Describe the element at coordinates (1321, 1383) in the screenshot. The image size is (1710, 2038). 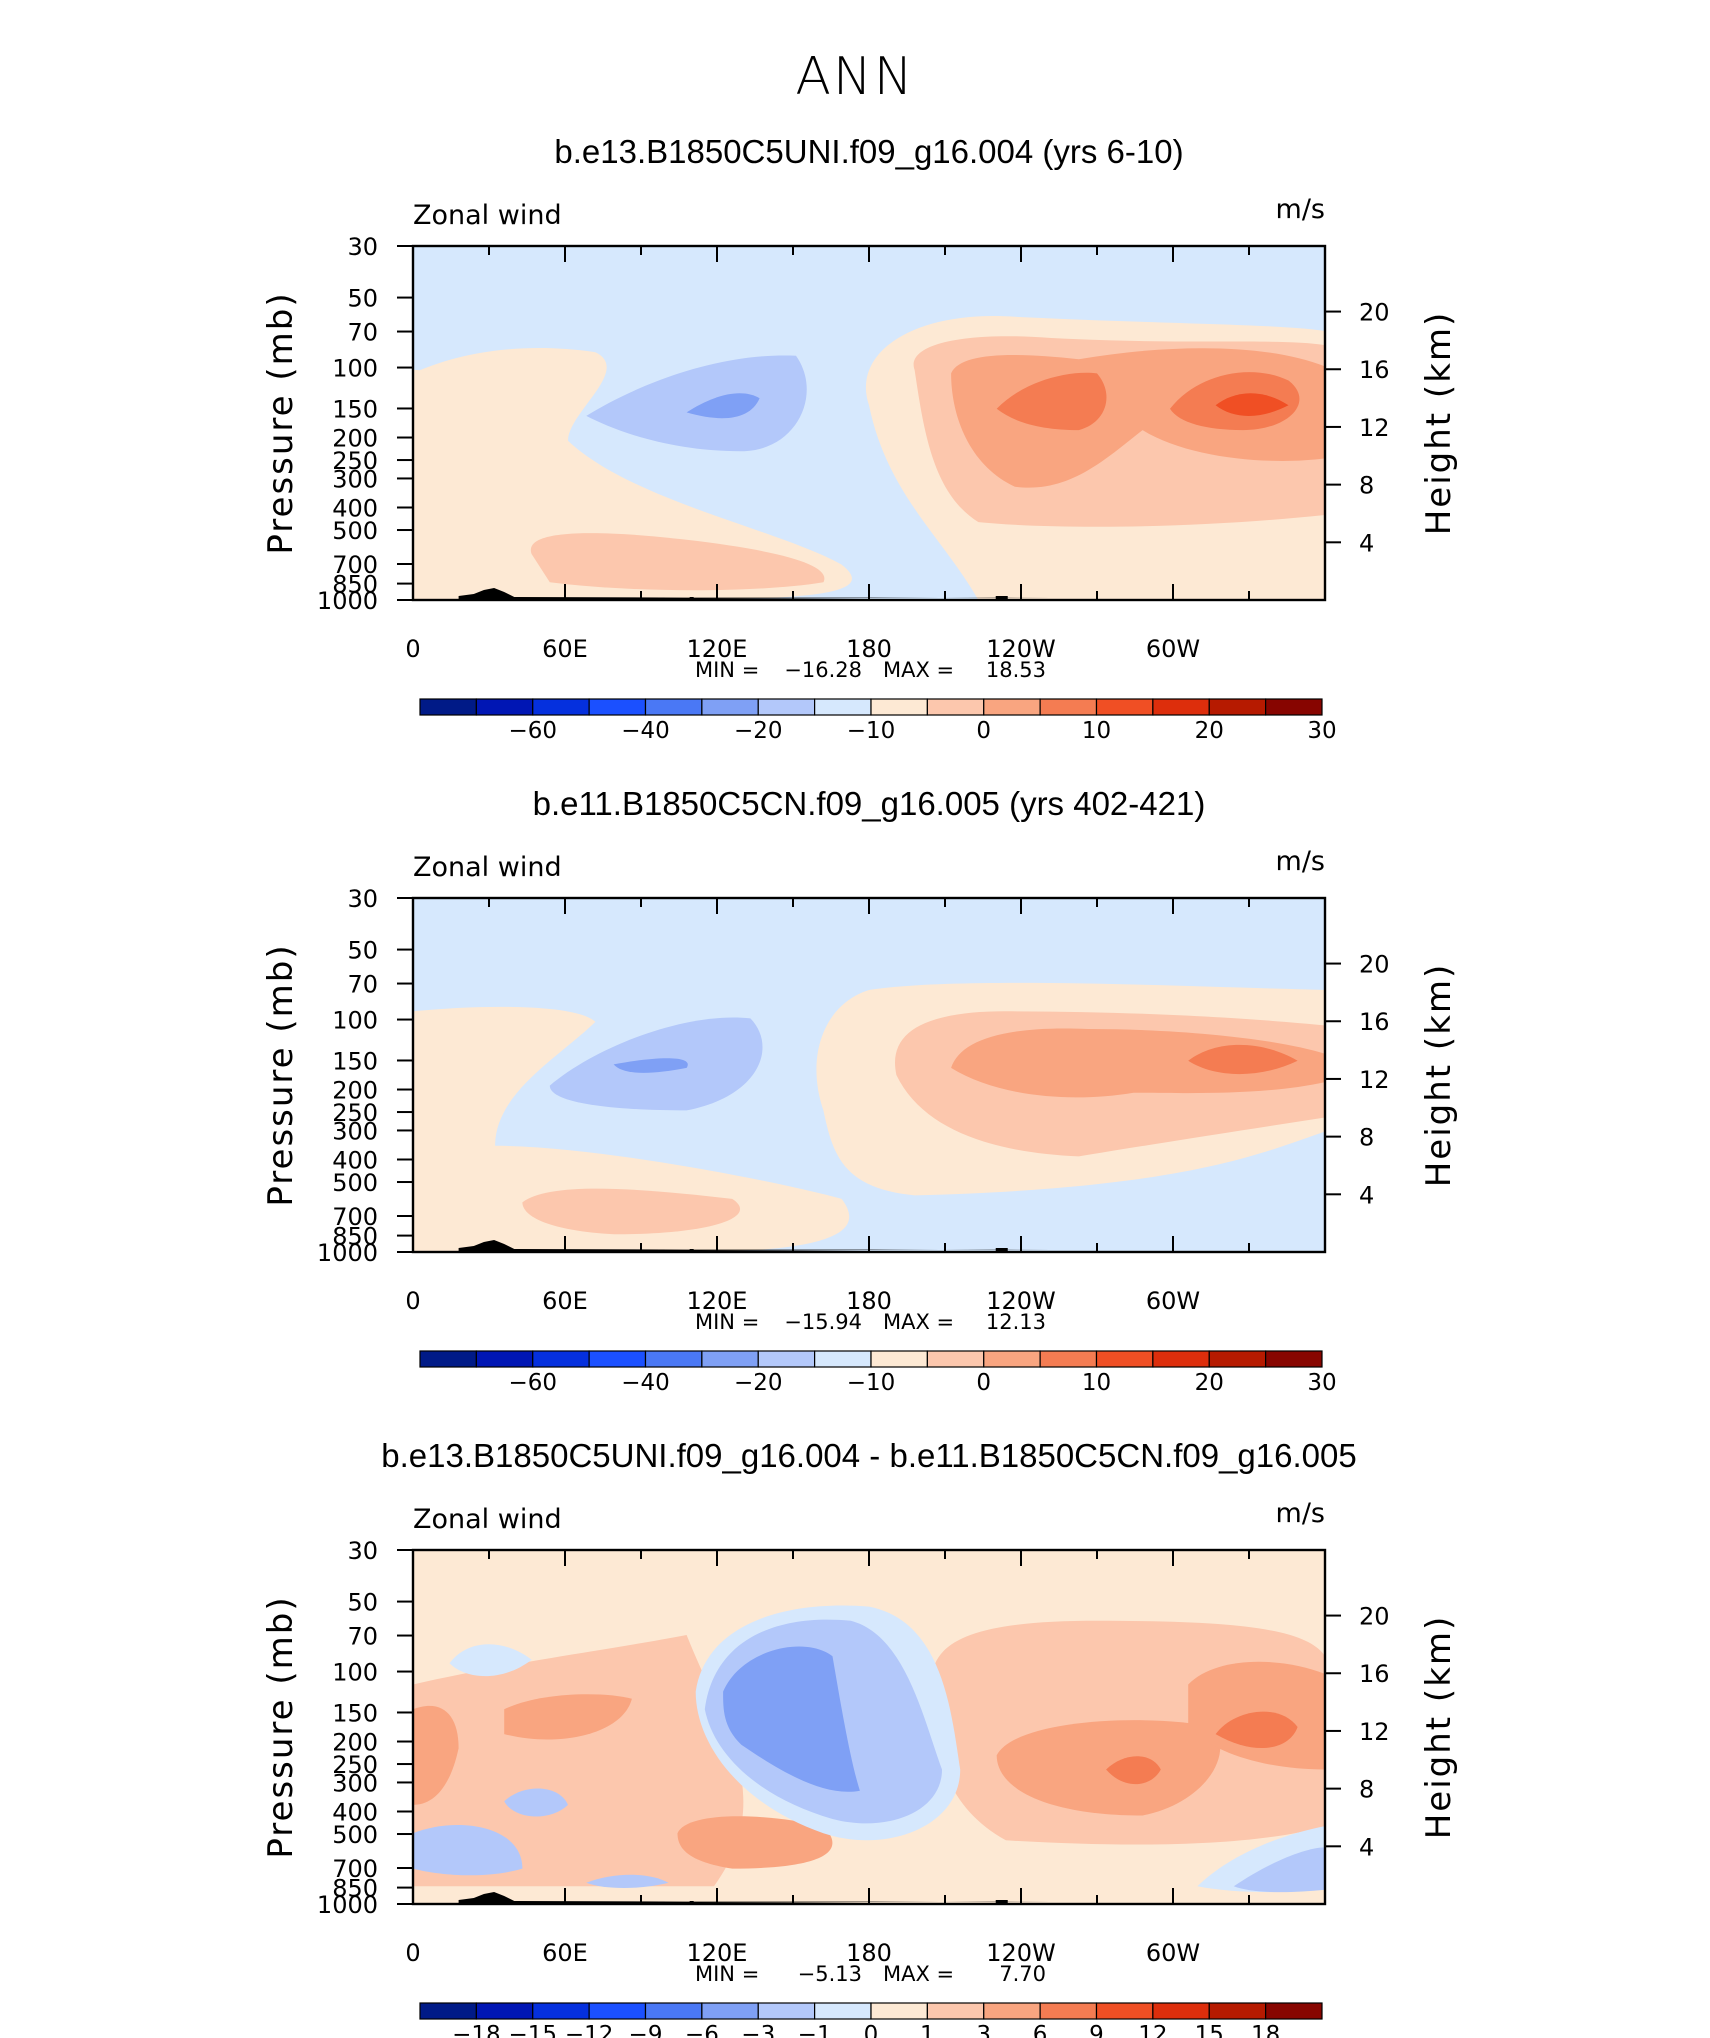
I see `colorbar-label: 30` at that location.